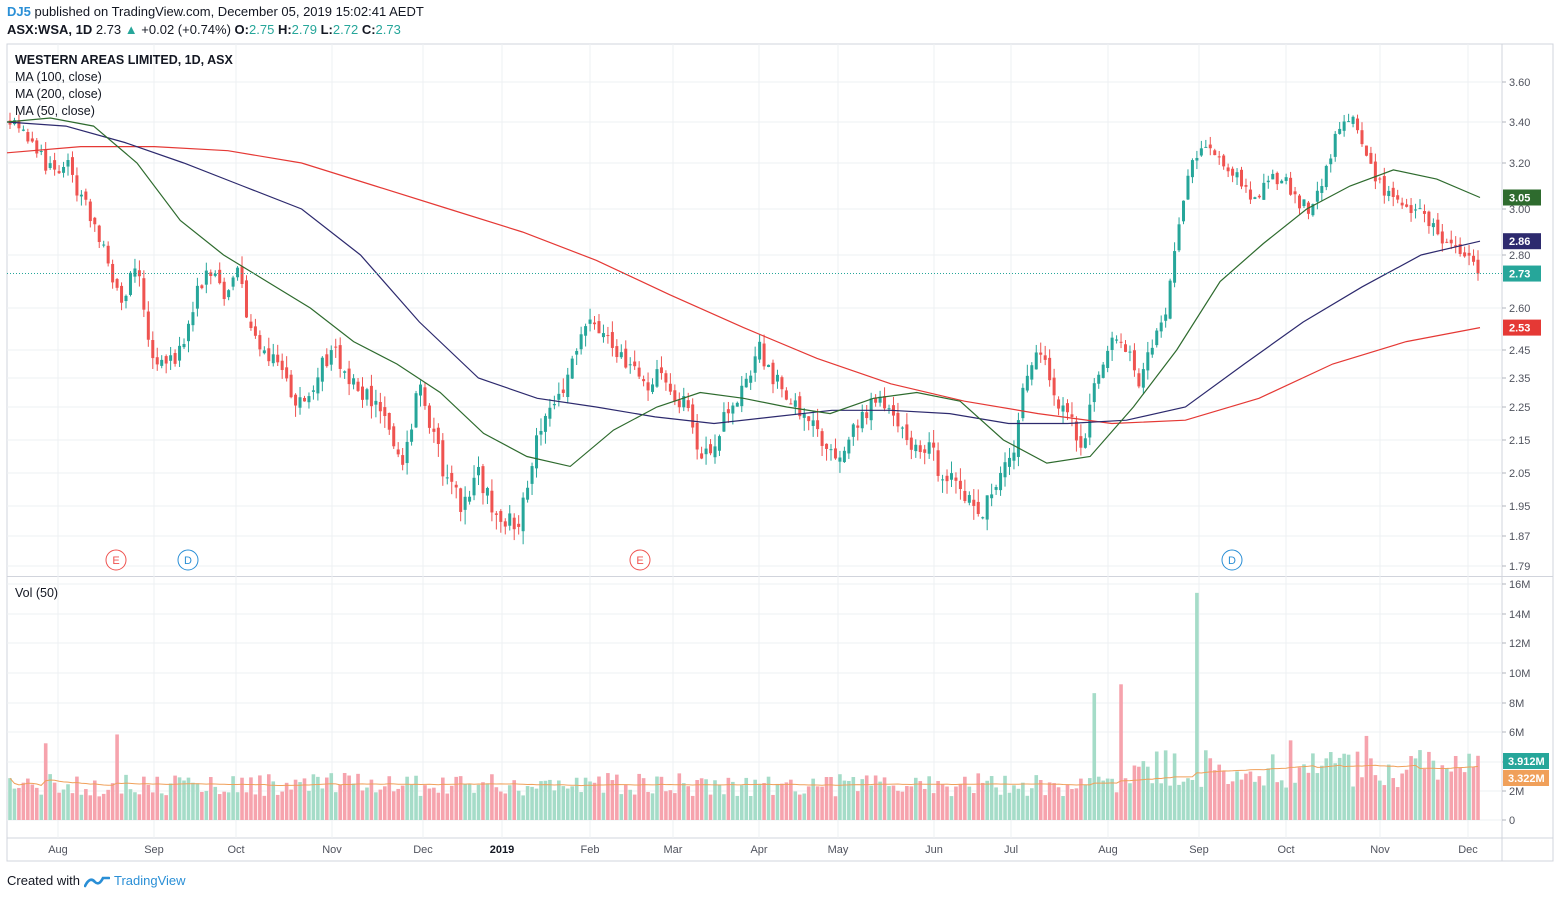 The height and width of the screenshot is (898, 1560). Describe the element at coordinates (1519, 329) in the screenshot. I see `price-label-text: 2.53` at that location.